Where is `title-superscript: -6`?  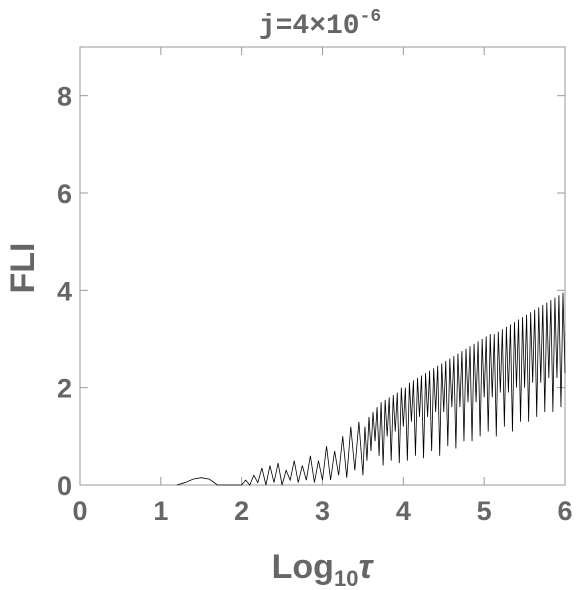 title-superscript: -6 is located at coordinates (371, 17).